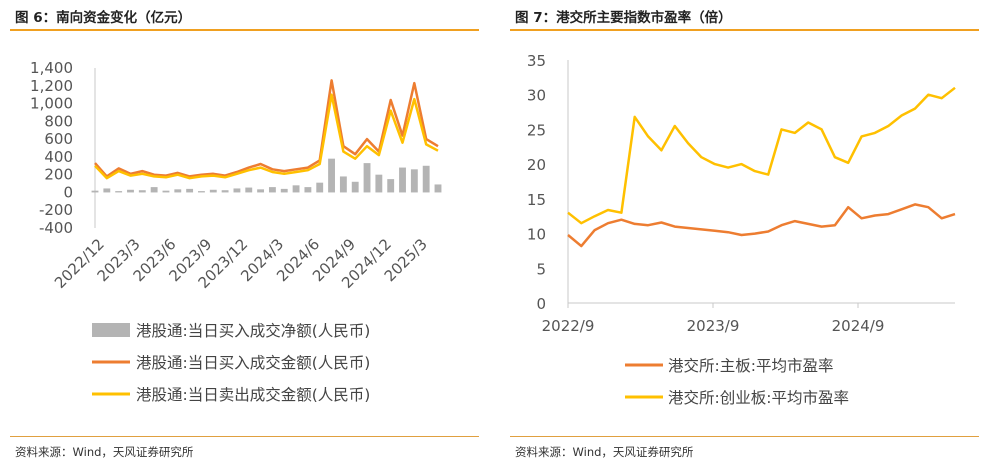  Describe the element at coordinates (244, 436) in the screenshot. I see `left-source-rule` at that location.